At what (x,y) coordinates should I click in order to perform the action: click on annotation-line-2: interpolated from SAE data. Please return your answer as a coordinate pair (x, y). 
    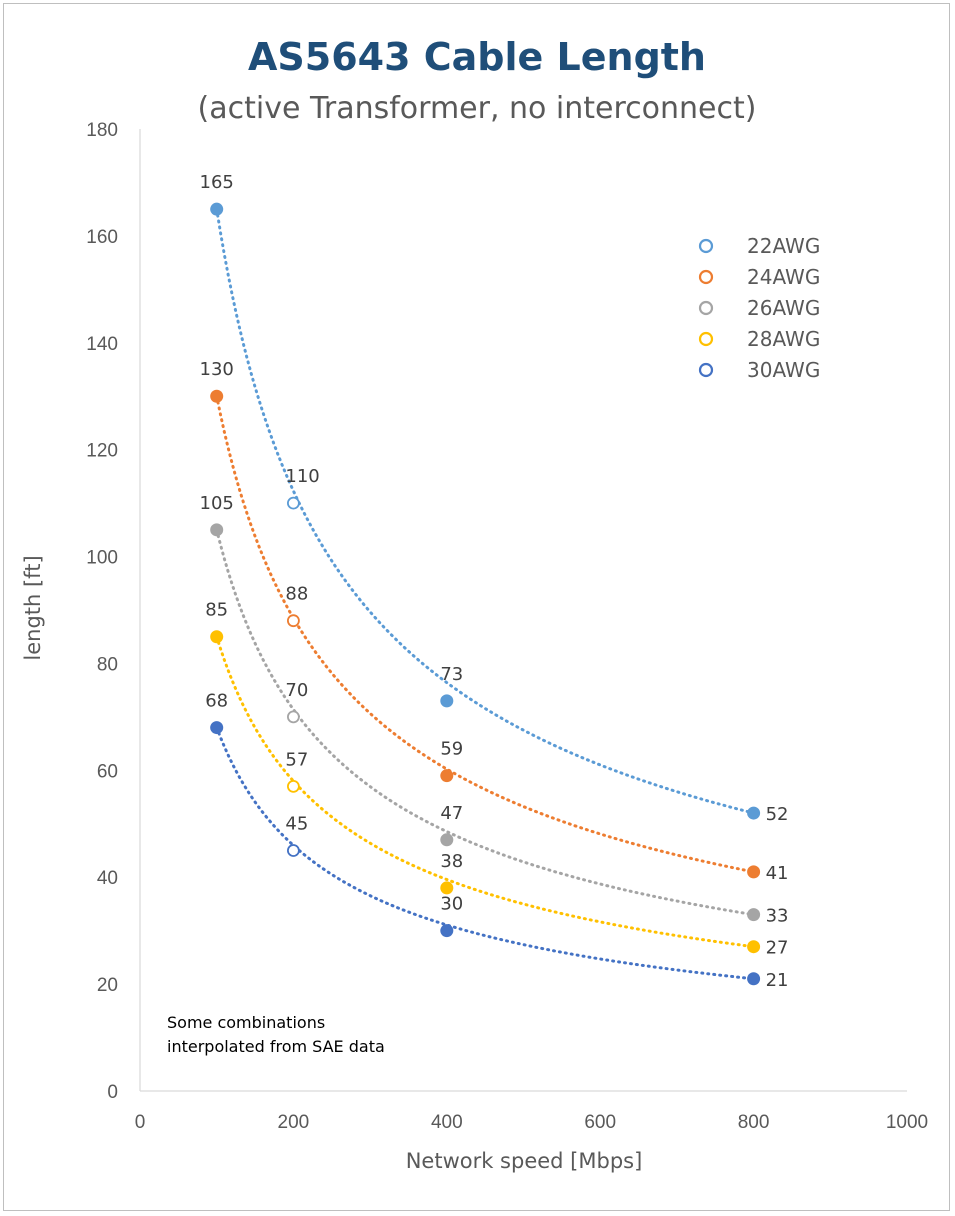
    Looking at the image, I should click on (276, 1046).